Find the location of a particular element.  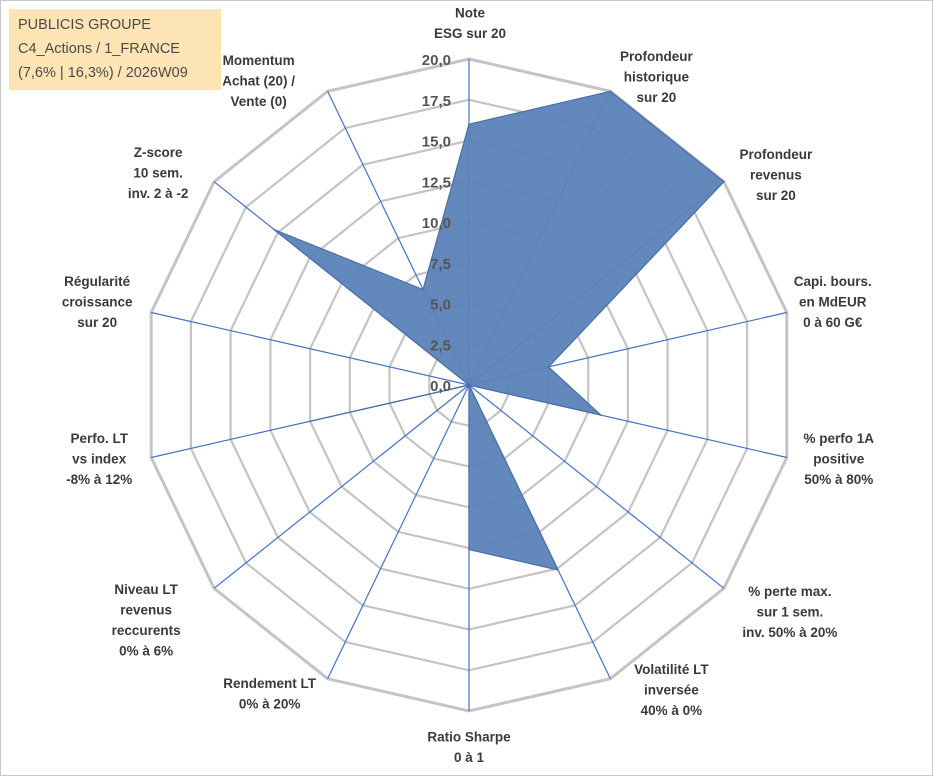

axis-label: Momentum Achat (20) / Vente (0) is located at coordinates (258, 81).